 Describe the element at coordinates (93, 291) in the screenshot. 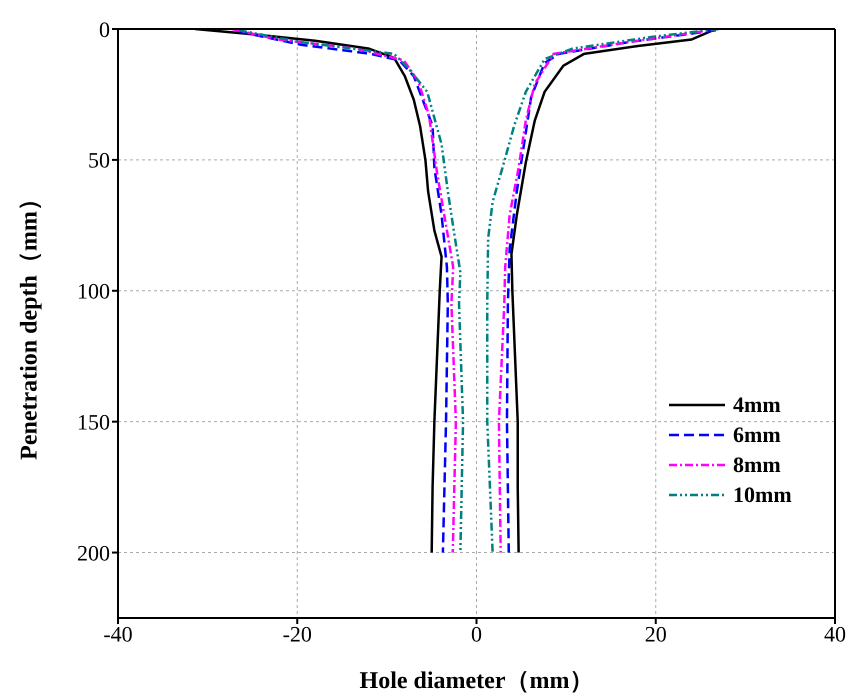

I see `y-tick-label: 100` at that location.